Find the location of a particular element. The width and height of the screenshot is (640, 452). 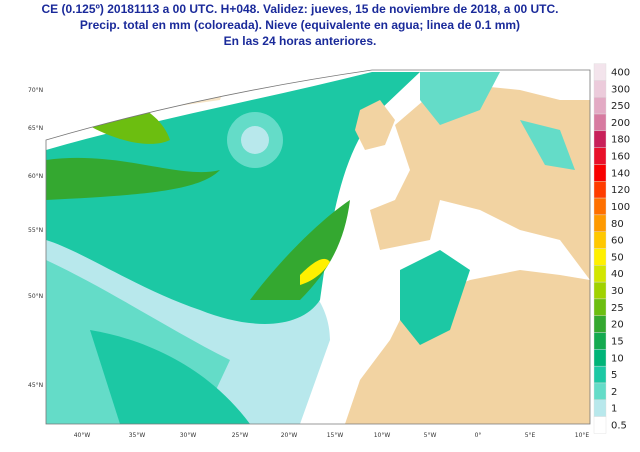

legend-label: 140 is located at coordinates (620, 173).